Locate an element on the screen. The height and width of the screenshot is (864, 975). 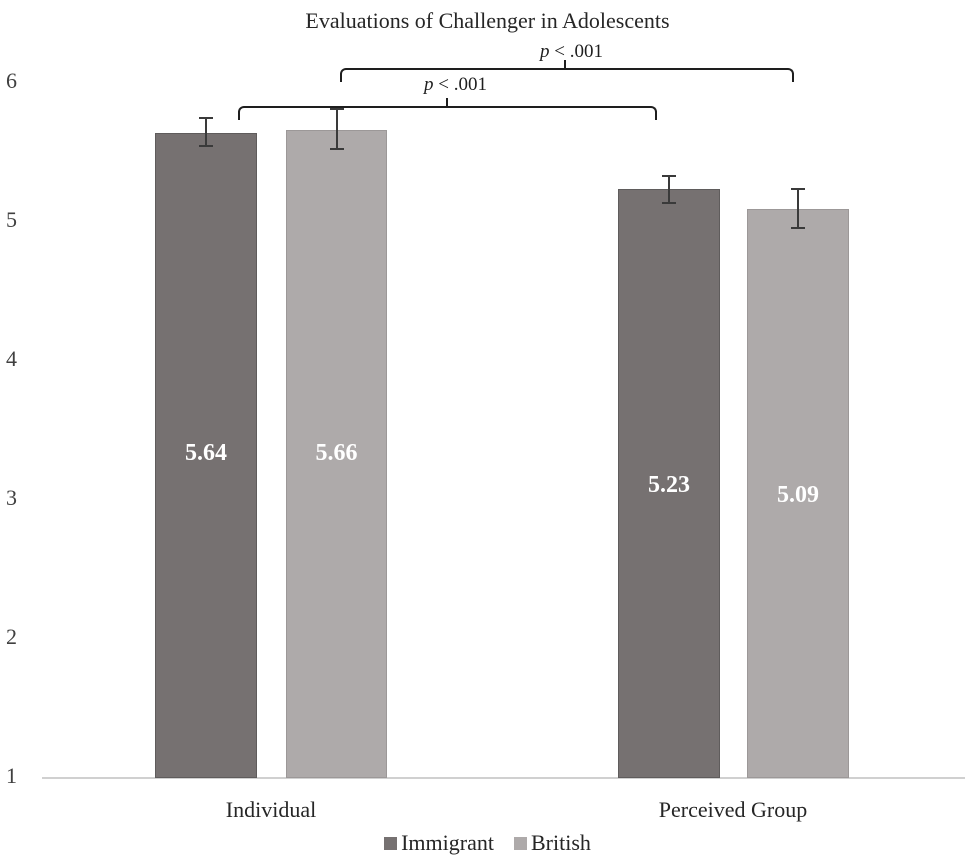
chart-title: Evaluations of Challenger in Adolescents is located at coordinates (487, 20).